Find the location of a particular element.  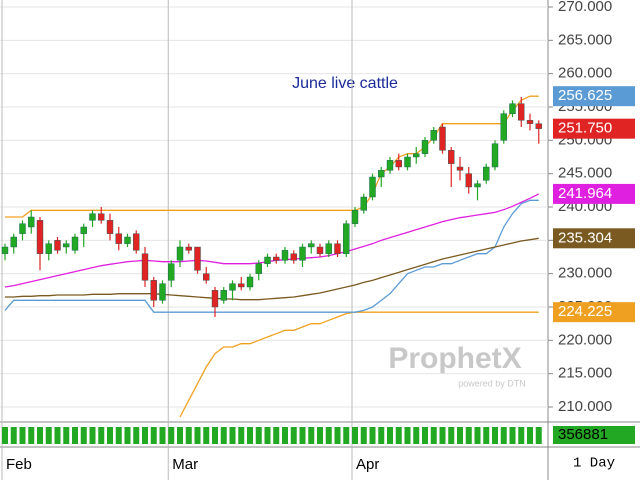

price-label: 251.750 is located at coordinates (585, 128).